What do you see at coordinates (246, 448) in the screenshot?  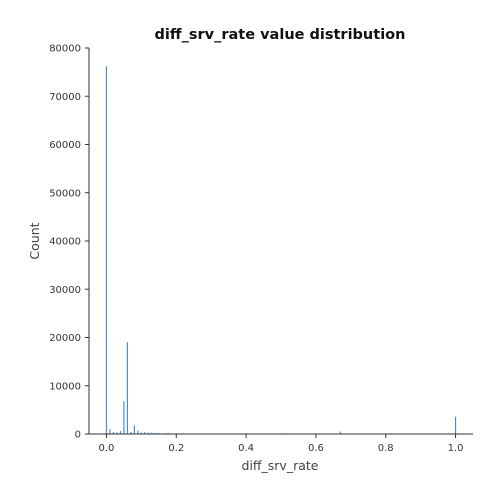 I see `x-tick-label: 0.4` at bounding box center [246, 448].